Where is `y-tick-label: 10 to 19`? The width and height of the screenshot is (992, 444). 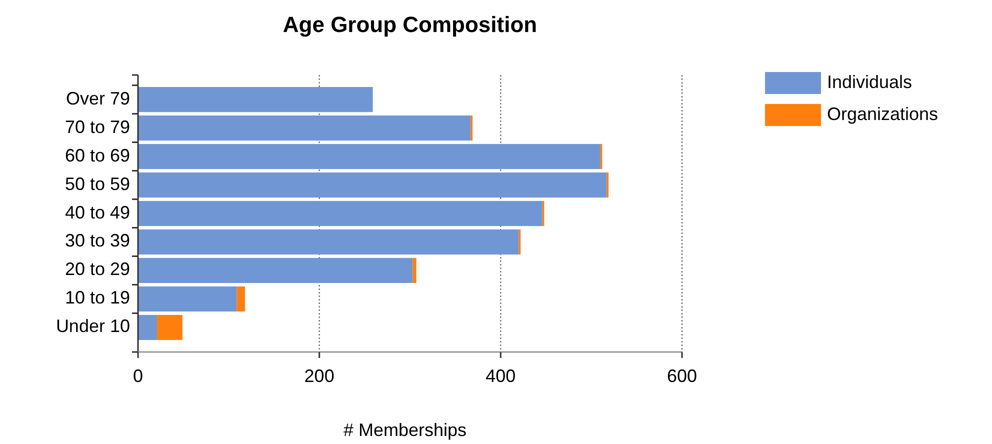
y-tick-label: 10 to 19 is located at coordinates (97, 298).